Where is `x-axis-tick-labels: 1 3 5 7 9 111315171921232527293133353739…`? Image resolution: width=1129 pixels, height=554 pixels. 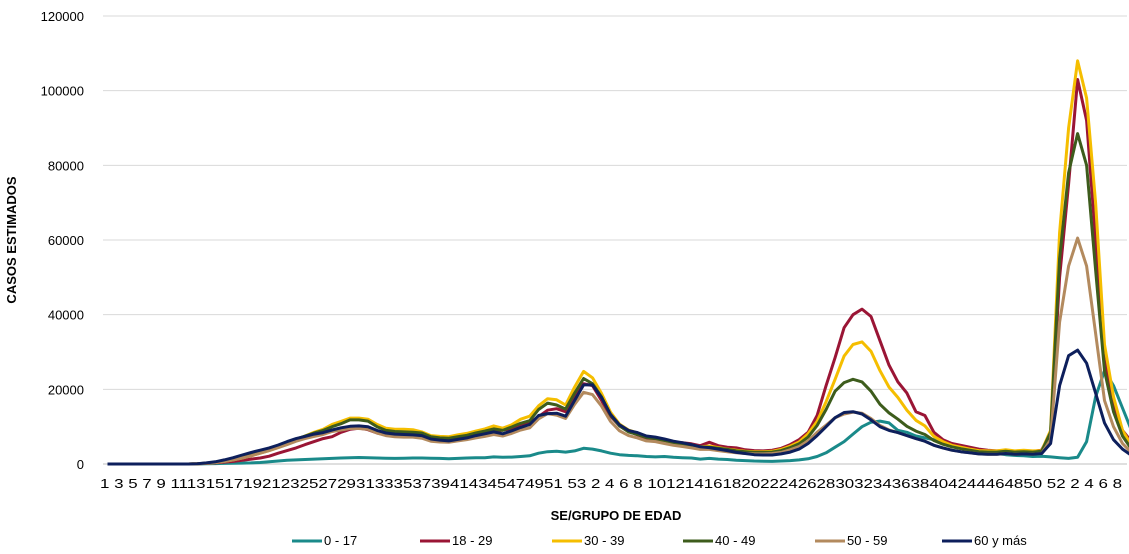
x-axis-tick-labels: 1 3 5 7 9 111315171921232527293133353739… is located at coordinates (611, 483).